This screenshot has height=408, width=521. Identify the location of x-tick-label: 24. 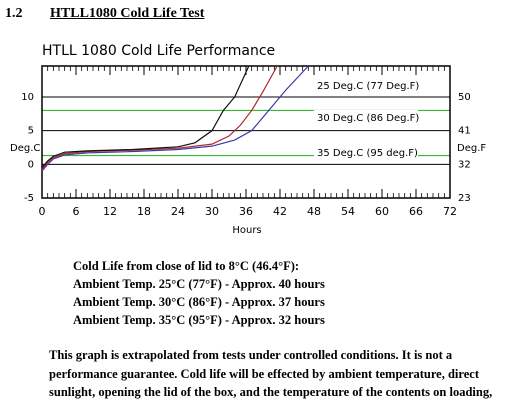
(178, 211).